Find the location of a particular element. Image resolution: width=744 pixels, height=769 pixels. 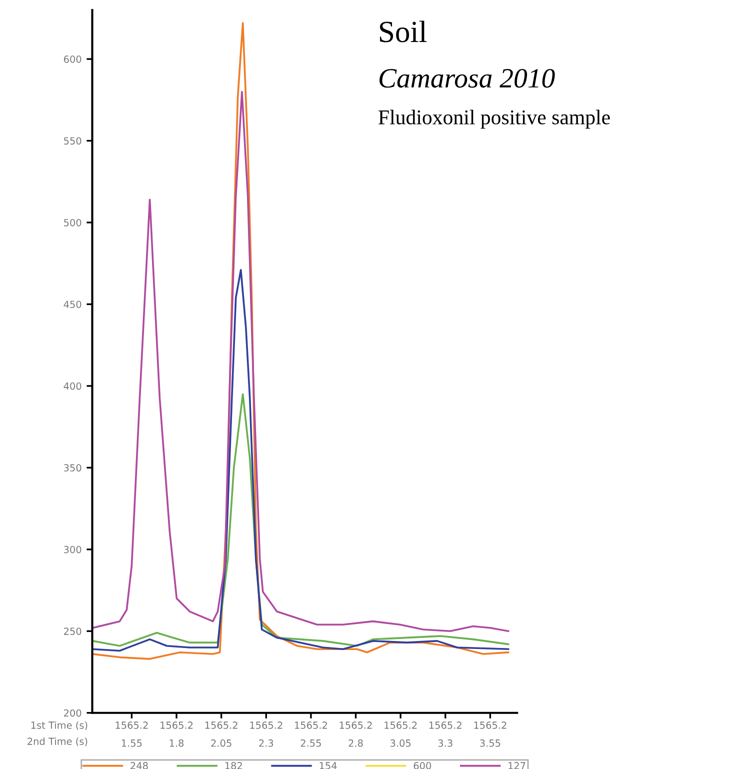

y-tick-label: 600 is located at coordinates (73, 59).